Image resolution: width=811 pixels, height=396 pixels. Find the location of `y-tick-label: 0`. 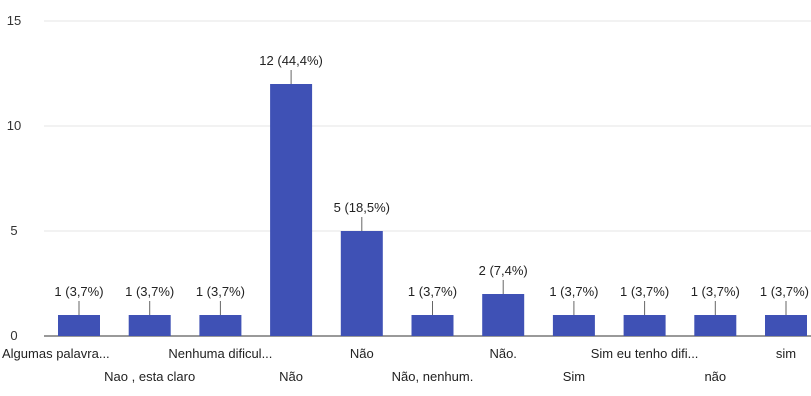

y-tick-label: 0 is located at coordinates (13, 335).